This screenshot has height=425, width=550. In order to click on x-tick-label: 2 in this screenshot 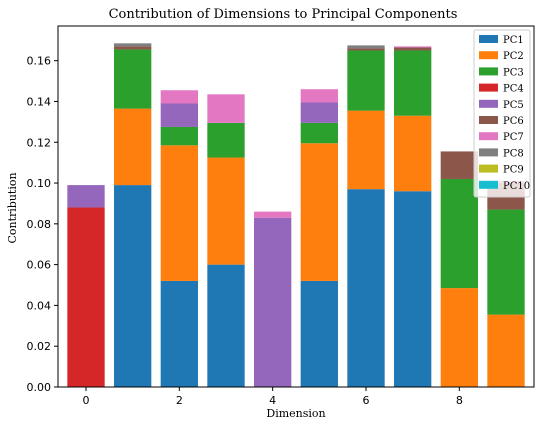, I will do `click(179, 400)`.